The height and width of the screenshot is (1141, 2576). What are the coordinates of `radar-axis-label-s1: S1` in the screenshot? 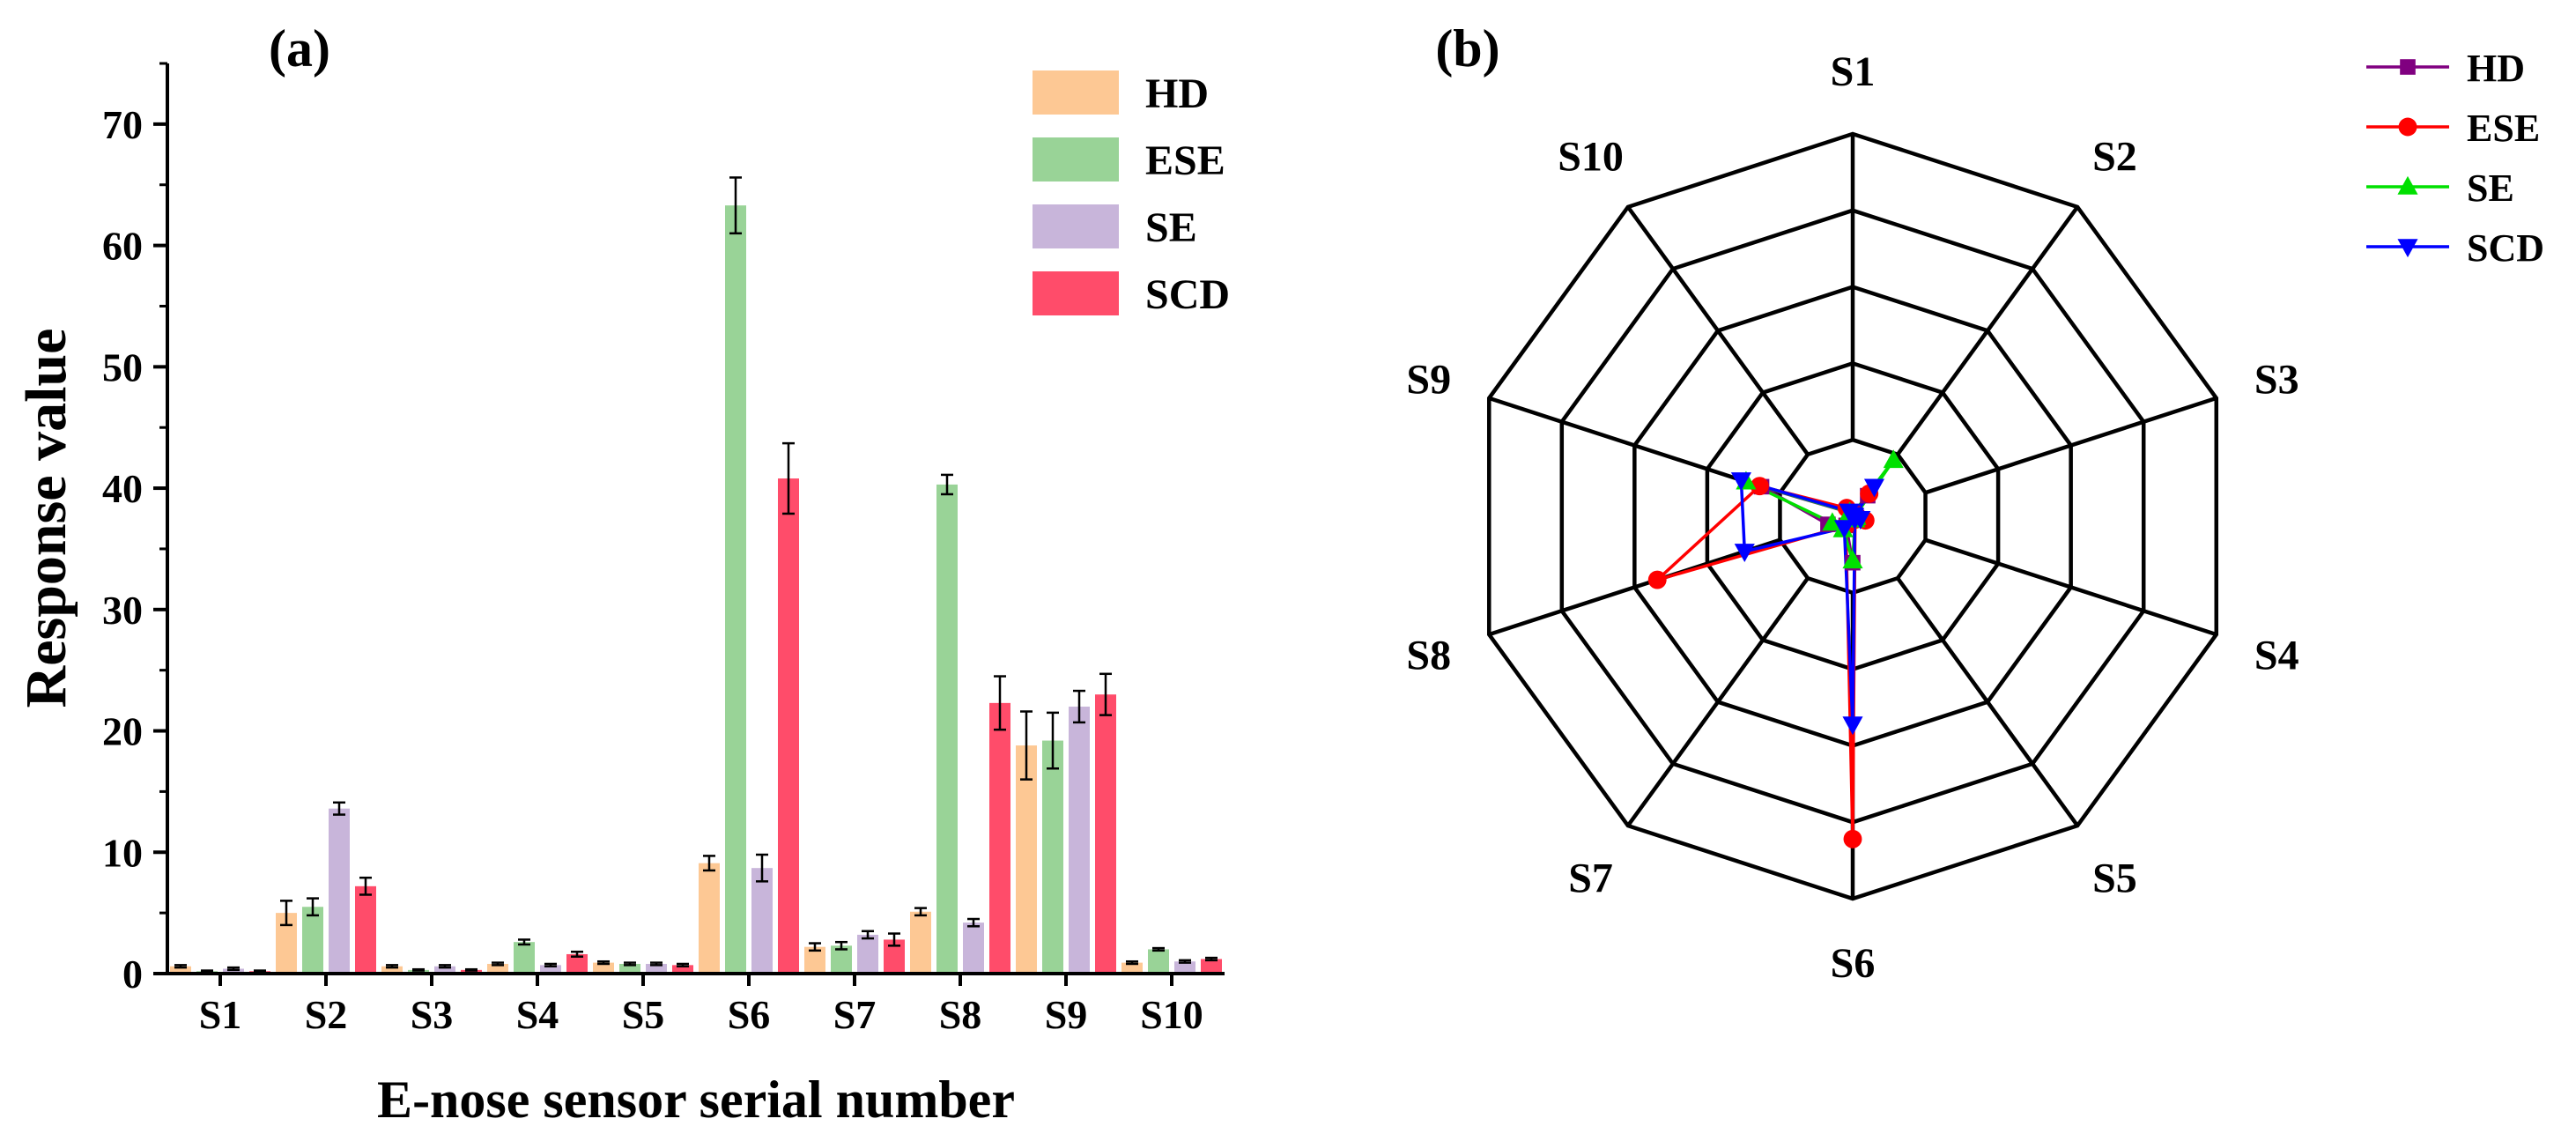 It's located at (1853, 71).